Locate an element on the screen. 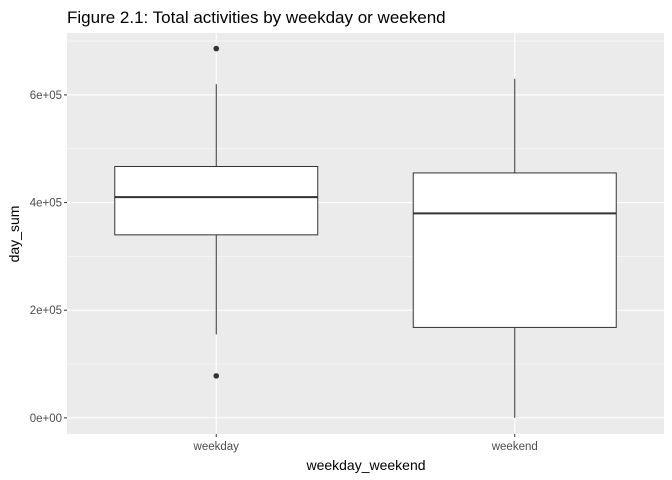 The height and width of the screenshot is (480, 672). y-tick-label: 0e+00 is located at coordinates (46, 419).